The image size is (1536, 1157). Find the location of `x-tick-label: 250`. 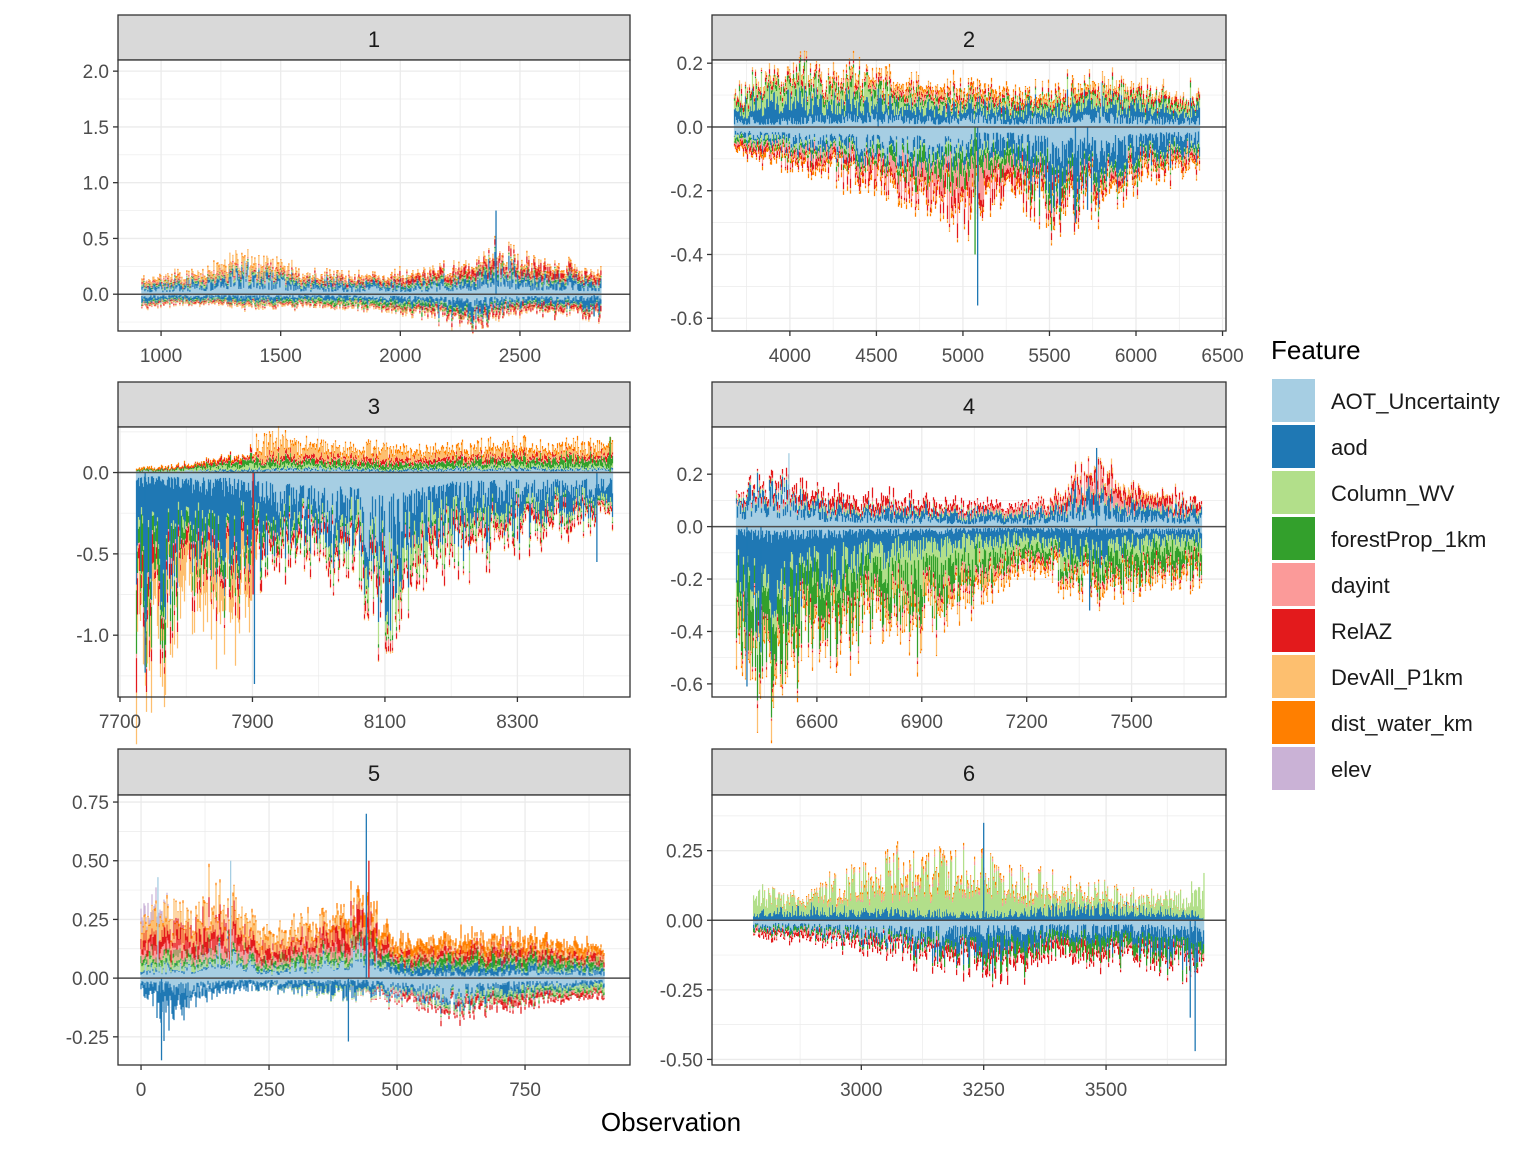

x-tick-label: 250 is located at coordinates (269, 1090).